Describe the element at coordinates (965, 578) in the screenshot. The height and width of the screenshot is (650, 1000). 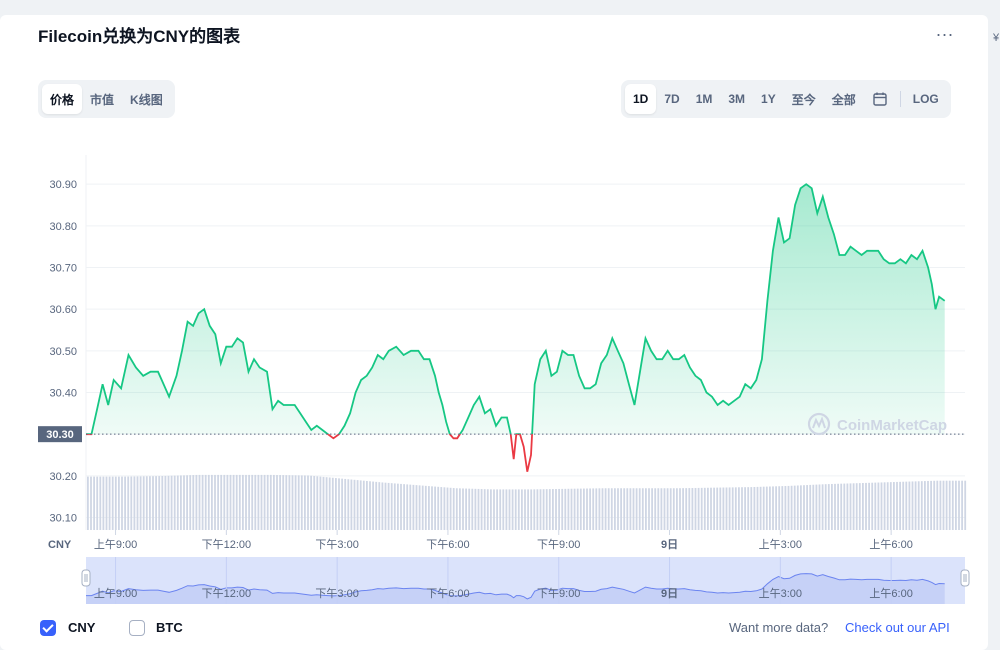
I see `navigator-right-handle` at that location.